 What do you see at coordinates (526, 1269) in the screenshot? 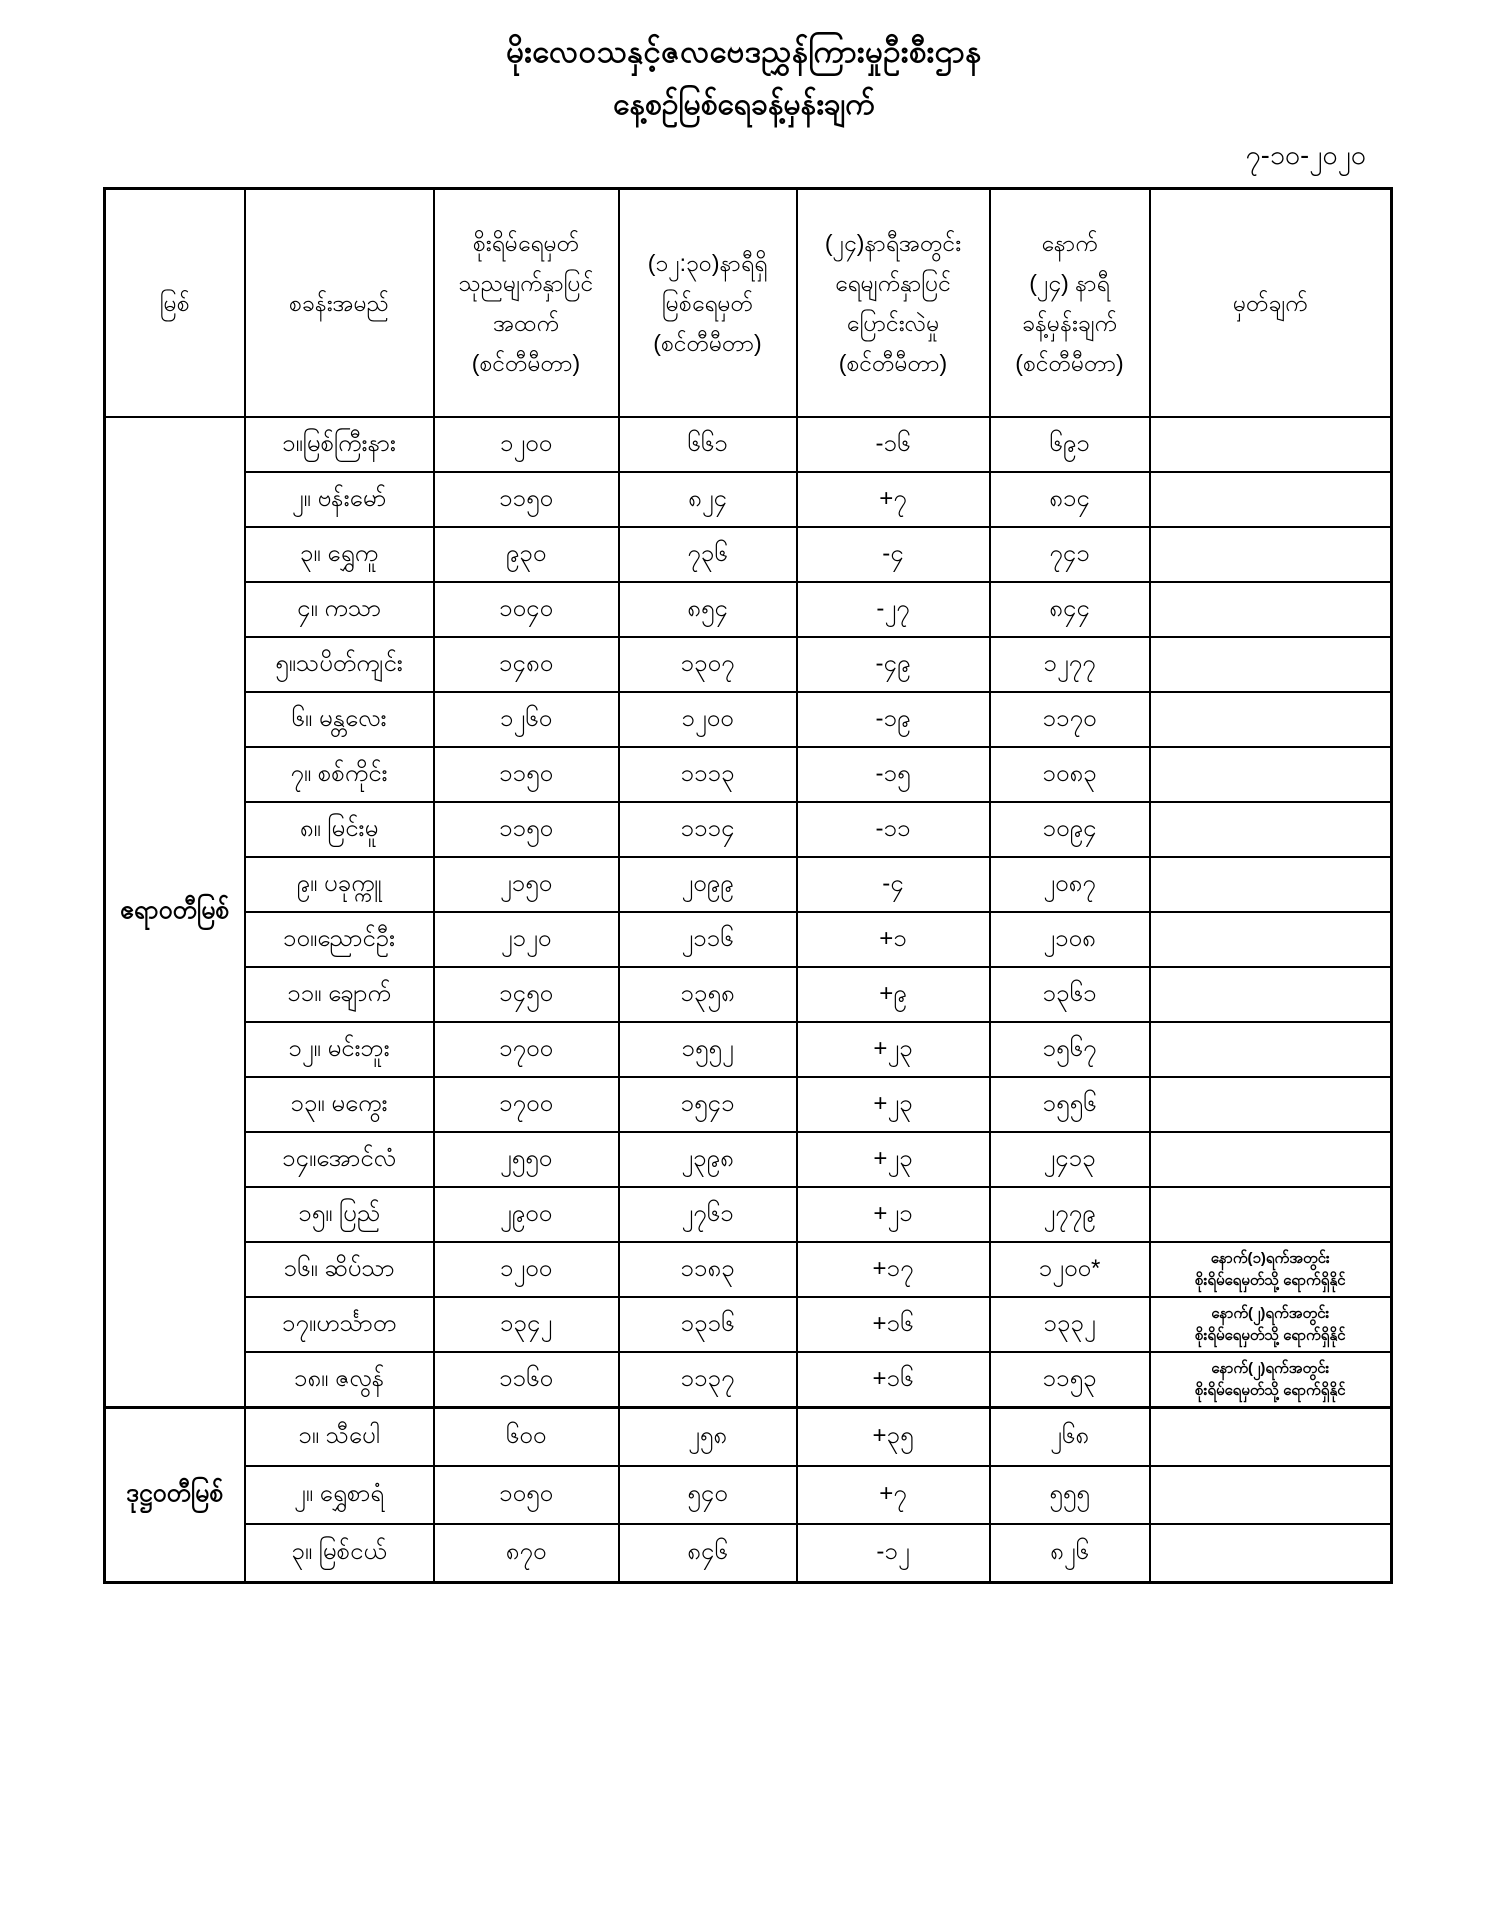
I see `danger-level-cell: ၁၂၀၀` at bounding box center [526, 1269].